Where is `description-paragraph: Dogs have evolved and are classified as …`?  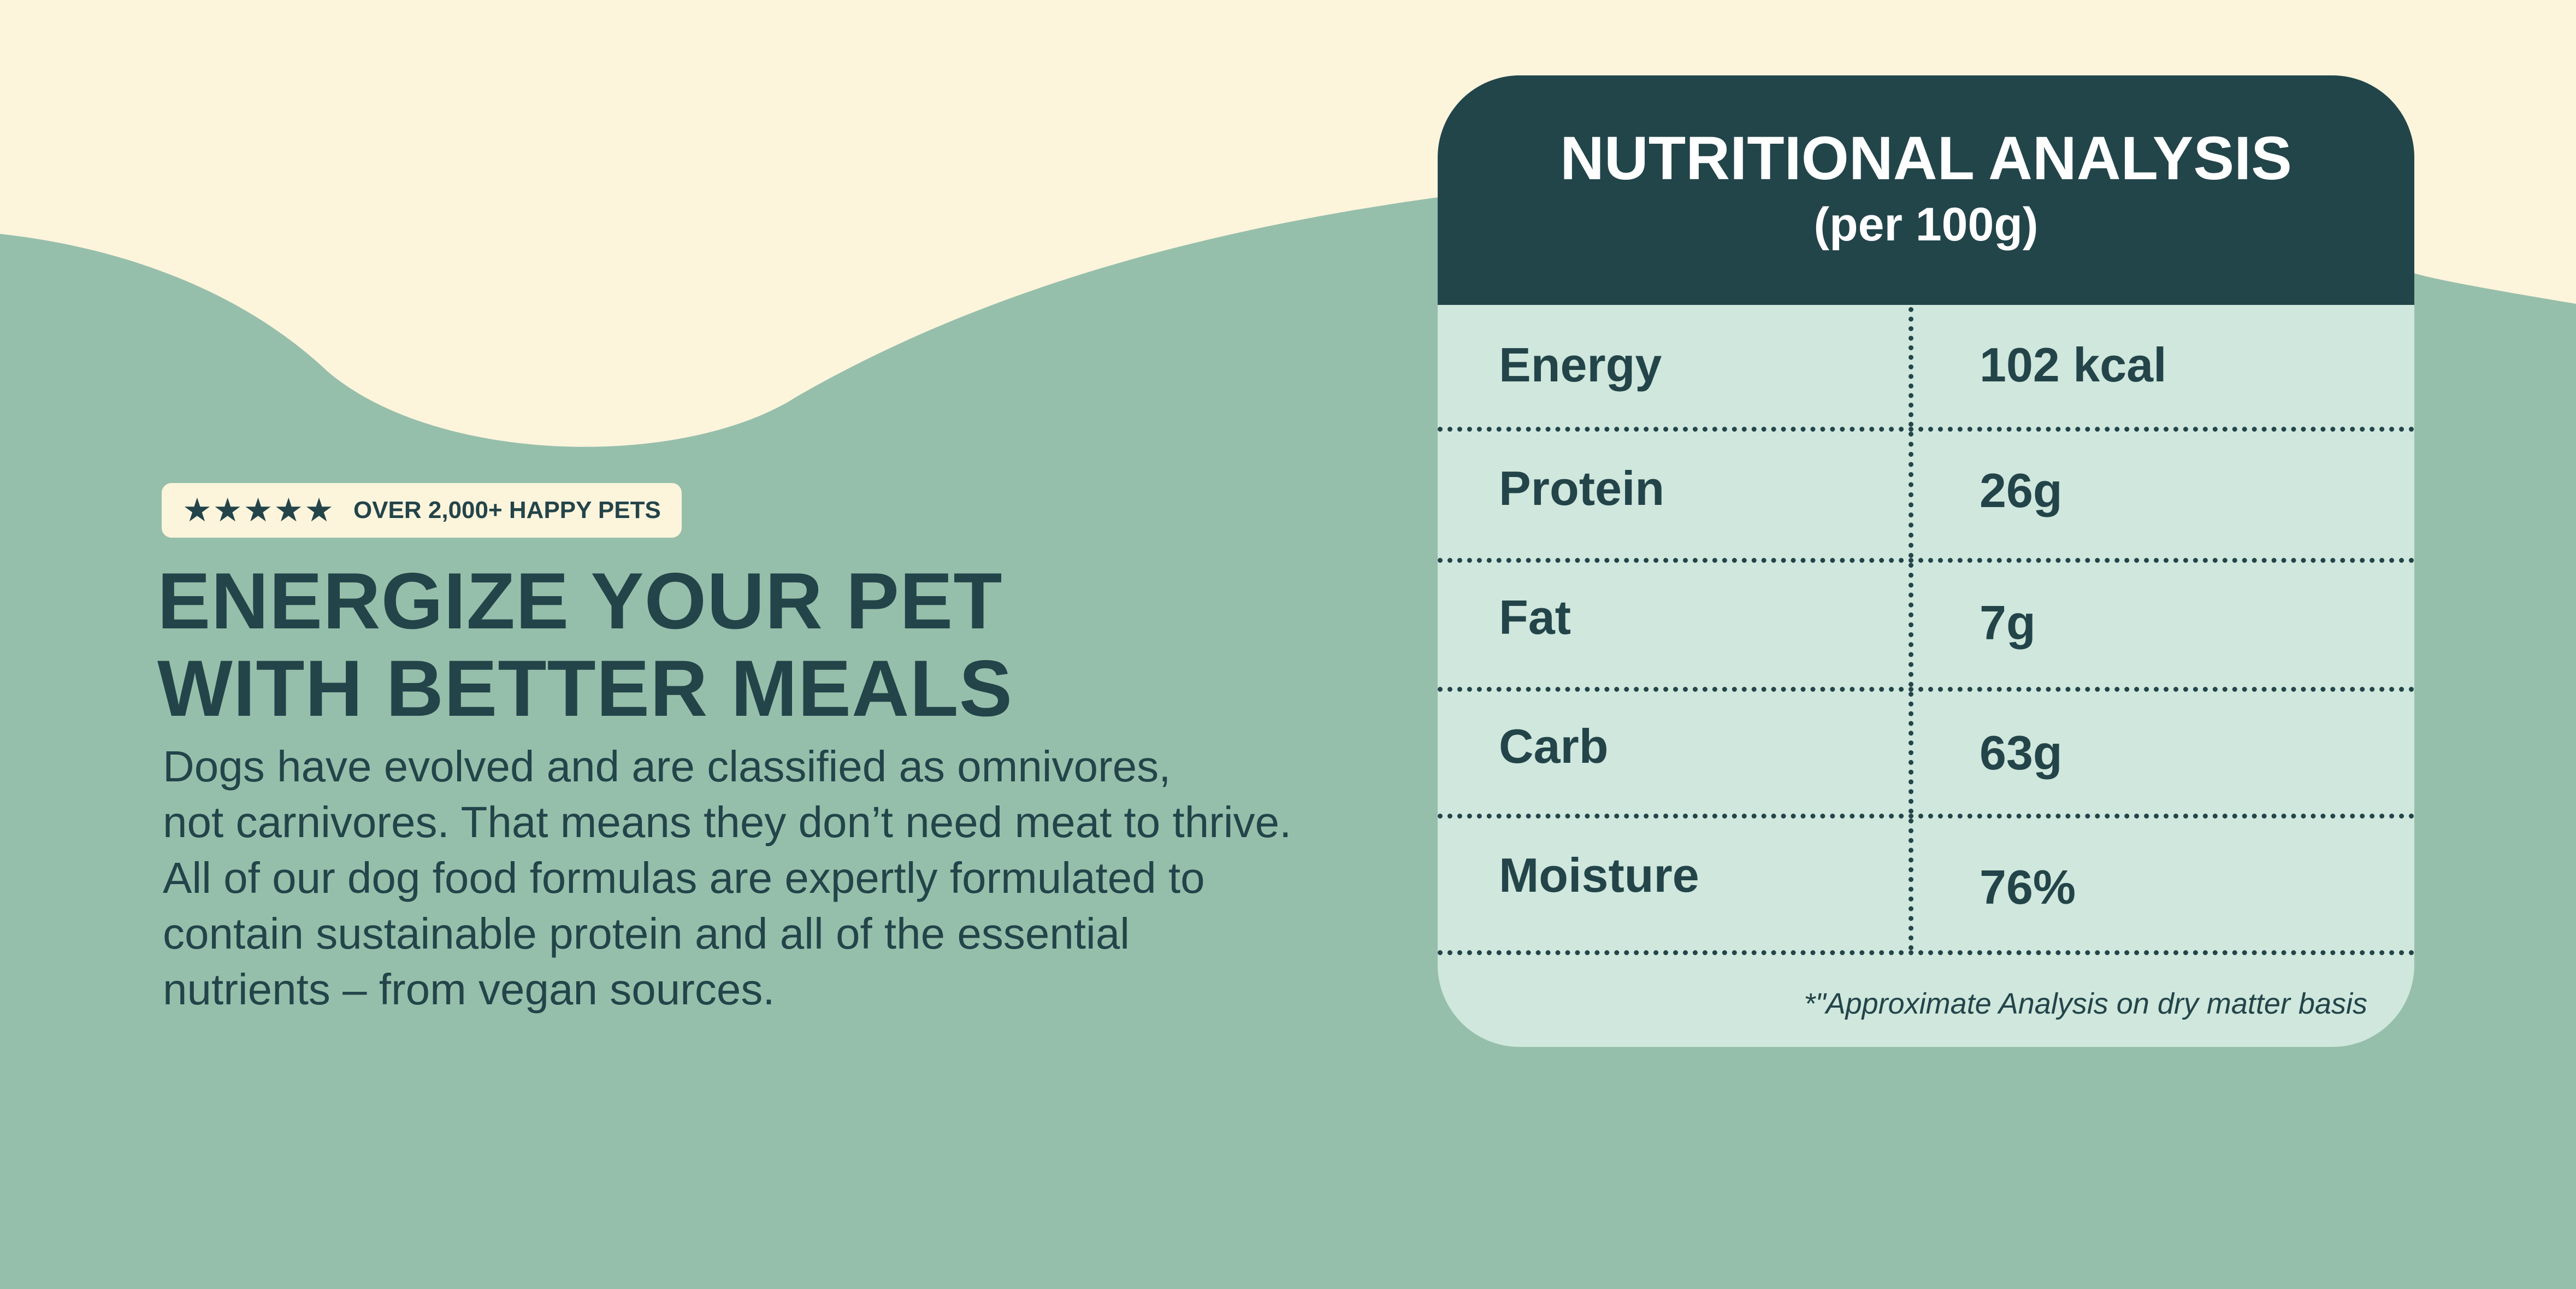 description-paragraph: Dogs have evolved and are classified as … is located at coordinates (791, 878).